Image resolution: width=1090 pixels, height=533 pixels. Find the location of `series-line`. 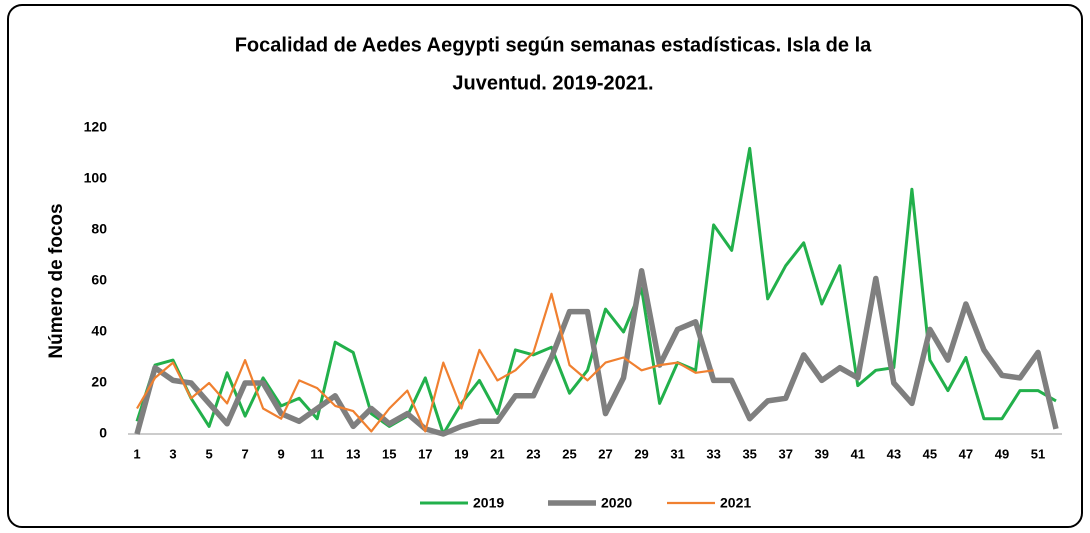

series-line is located at coordinates (425, 362).